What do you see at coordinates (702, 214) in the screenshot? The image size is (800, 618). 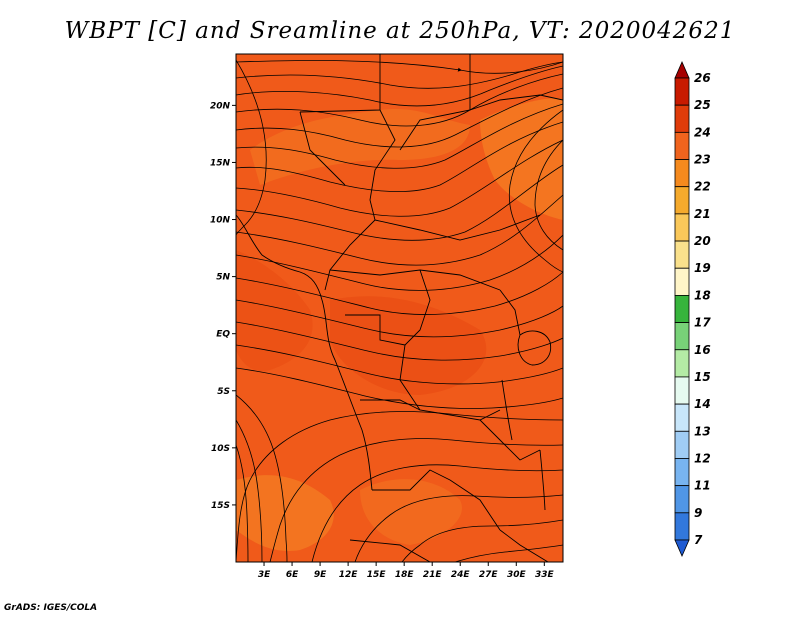 I see `colorbar-label: 21` at bounding box center [702, 214].